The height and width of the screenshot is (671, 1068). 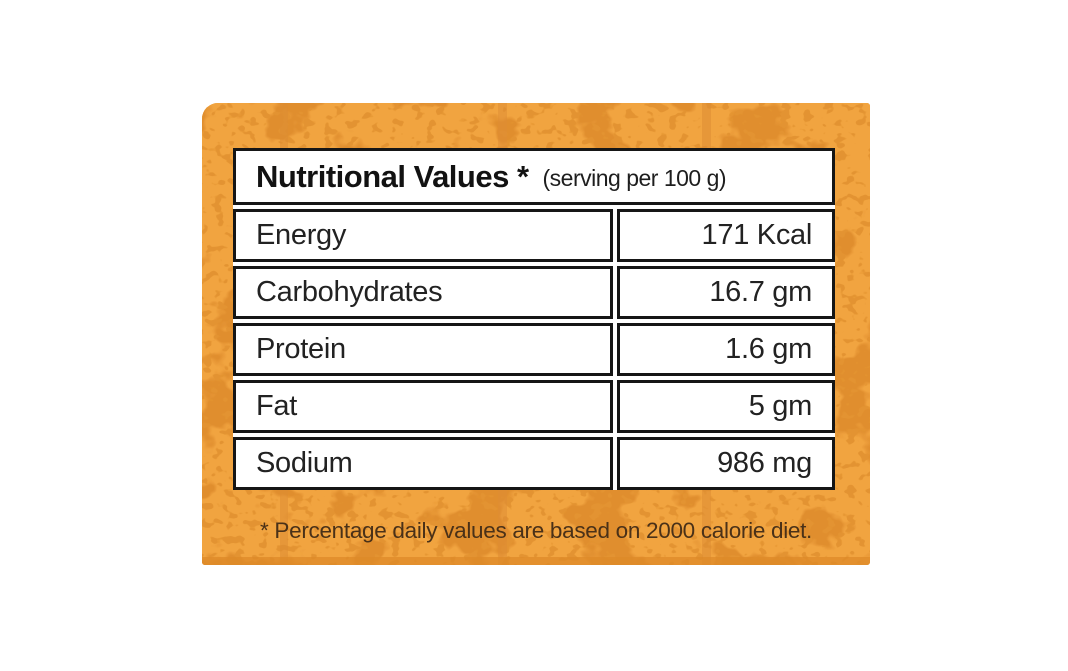 I want to click on row-value: 986 mg, so click(x=726, y=463).